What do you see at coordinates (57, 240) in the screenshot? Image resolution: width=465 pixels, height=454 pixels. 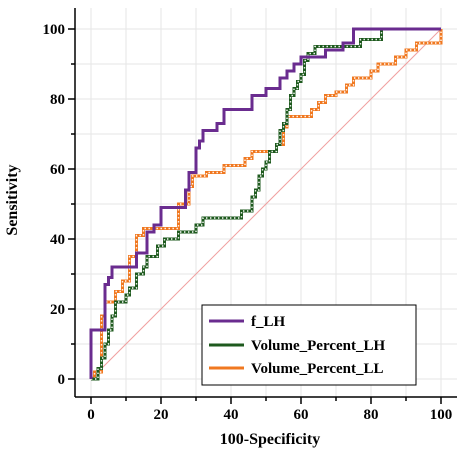 I see `y-tick-label: 40` at bounding box center [57, 240].